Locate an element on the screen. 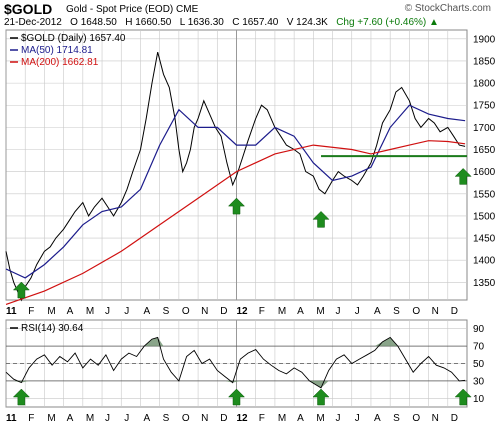  price-y-tick-label: 1550 is located at coordinates (484, 194).